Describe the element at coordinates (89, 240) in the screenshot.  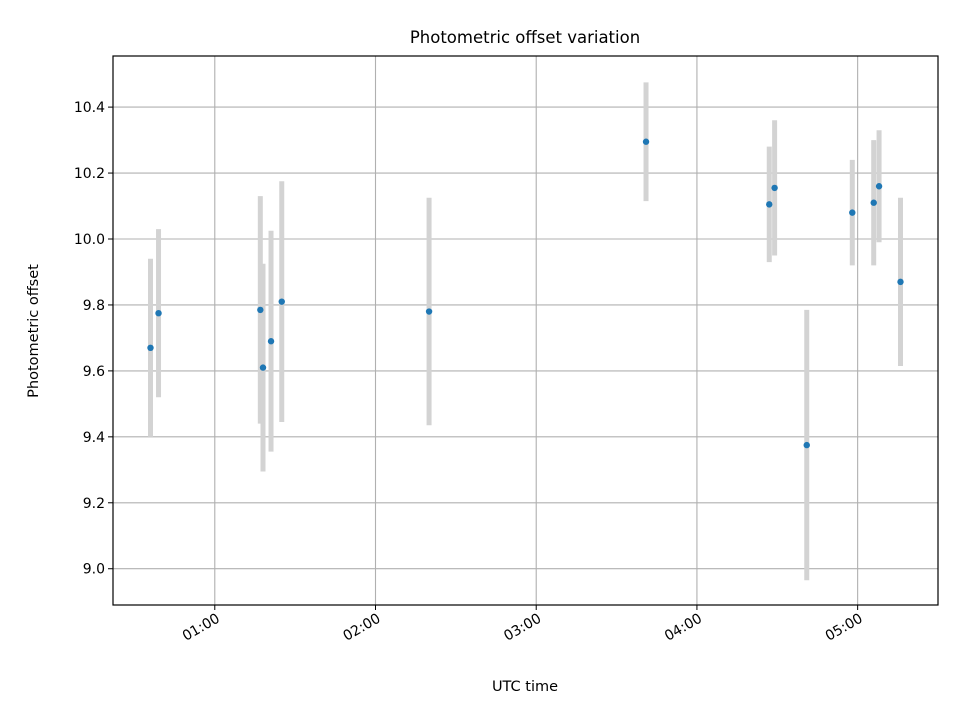
I see `y-tick-label: 10.0` at that location.